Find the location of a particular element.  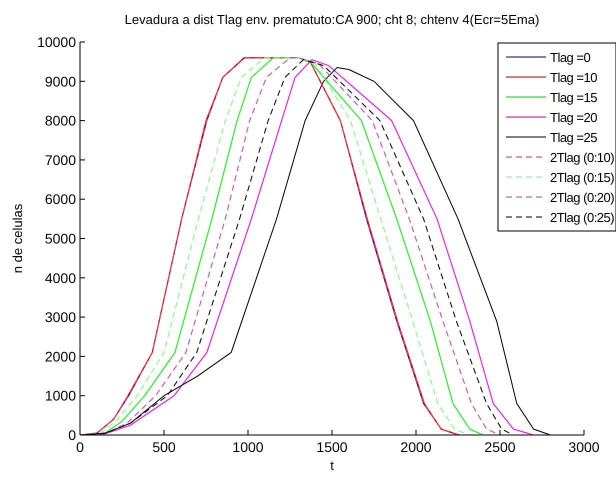

chart-title: Levadura a dist Tlag env. prematuto:CA 900; cht 8; chtenv 4(Ecr=5Ema) is located at coordinates (332, 19).